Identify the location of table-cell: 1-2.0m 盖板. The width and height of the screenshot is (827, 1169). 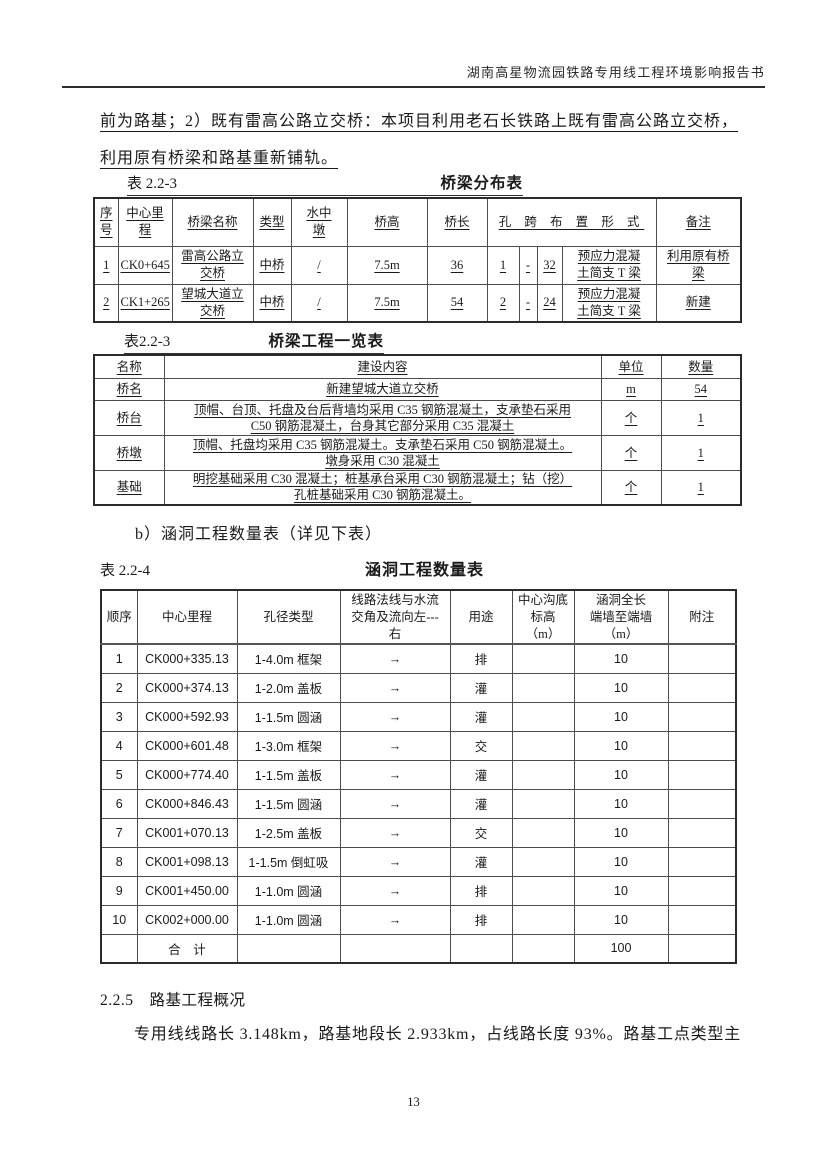
(288, 687).